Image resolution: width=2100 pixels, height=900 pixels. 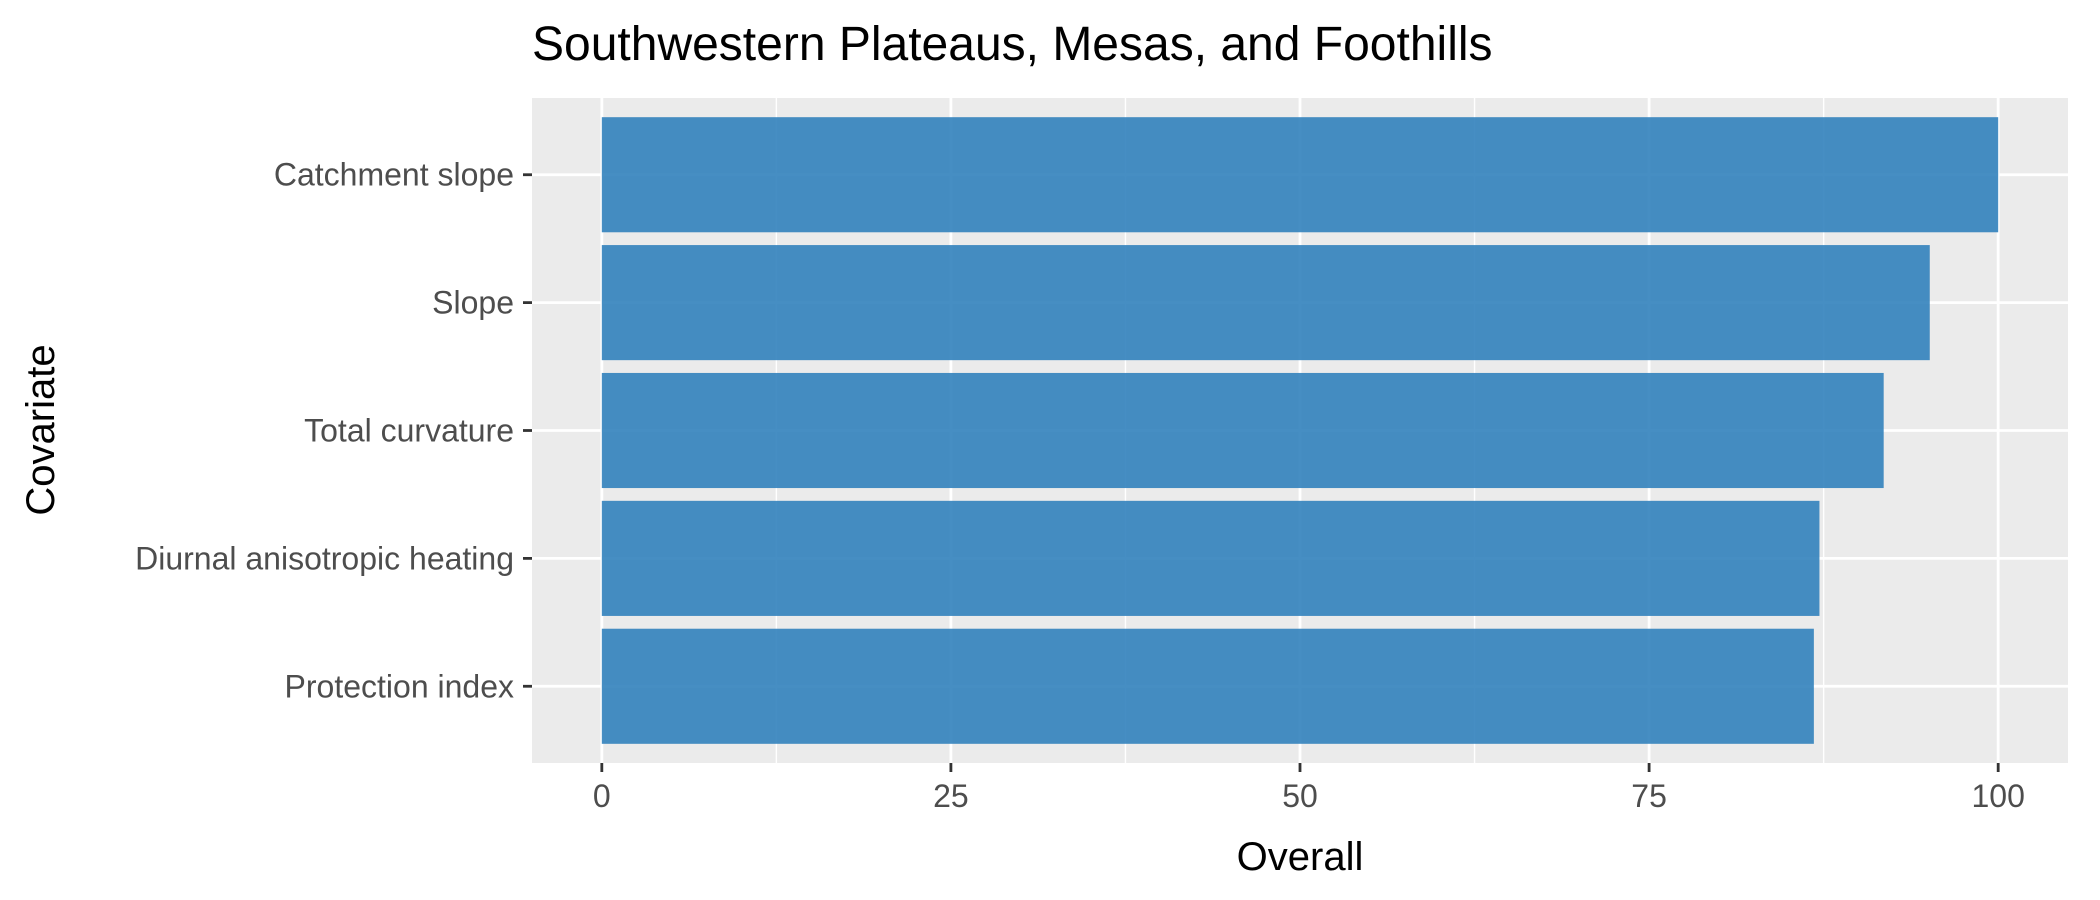 I want to click on y-tick-label: Diurnal anisotropic heating, so click(x=324, y=558).